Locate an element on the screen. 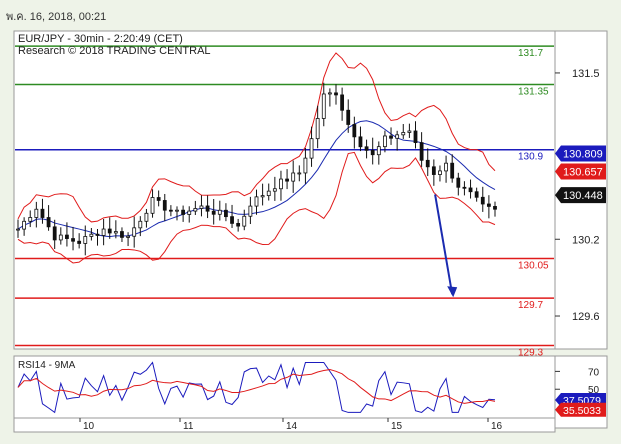  level-label-2: 130.9 is located at coordinates (530, 157).